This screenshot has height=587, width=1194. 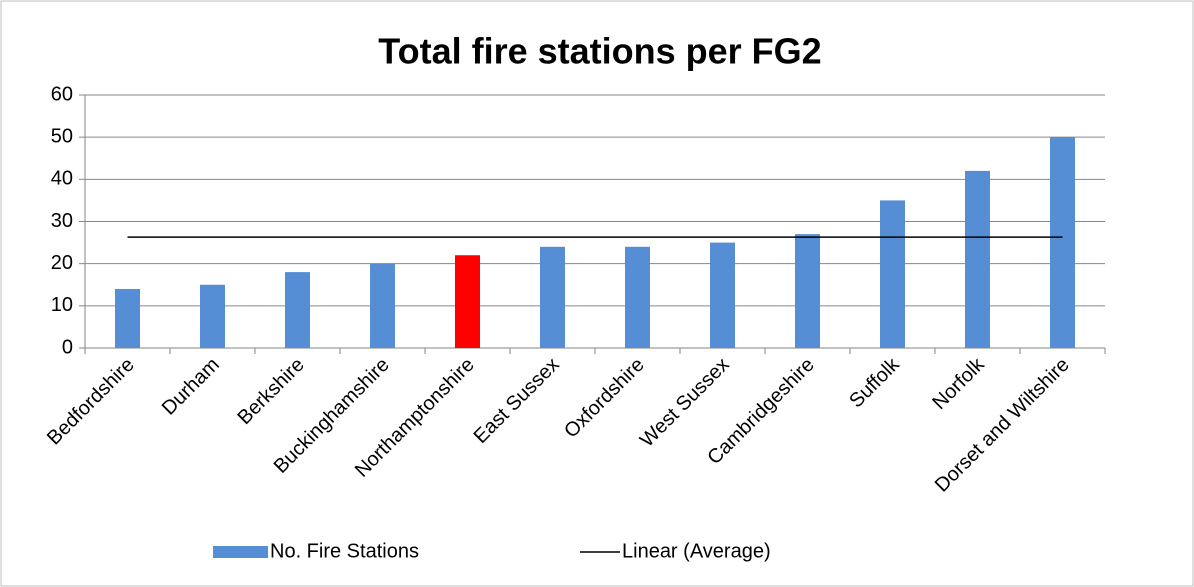 What do you see at coordinates (62, 136) in the screenshot?
I see `y-tick-label: 50` at bounding box center [62, 136].